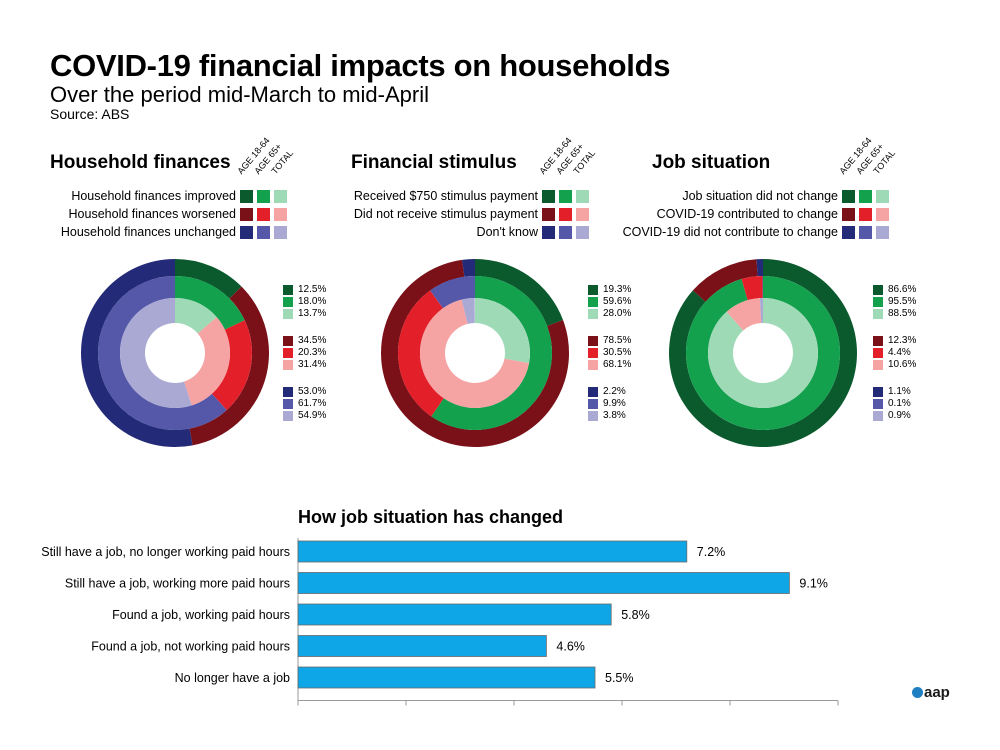  I want to click on legend-value: 4.4%, so click(899, 352).